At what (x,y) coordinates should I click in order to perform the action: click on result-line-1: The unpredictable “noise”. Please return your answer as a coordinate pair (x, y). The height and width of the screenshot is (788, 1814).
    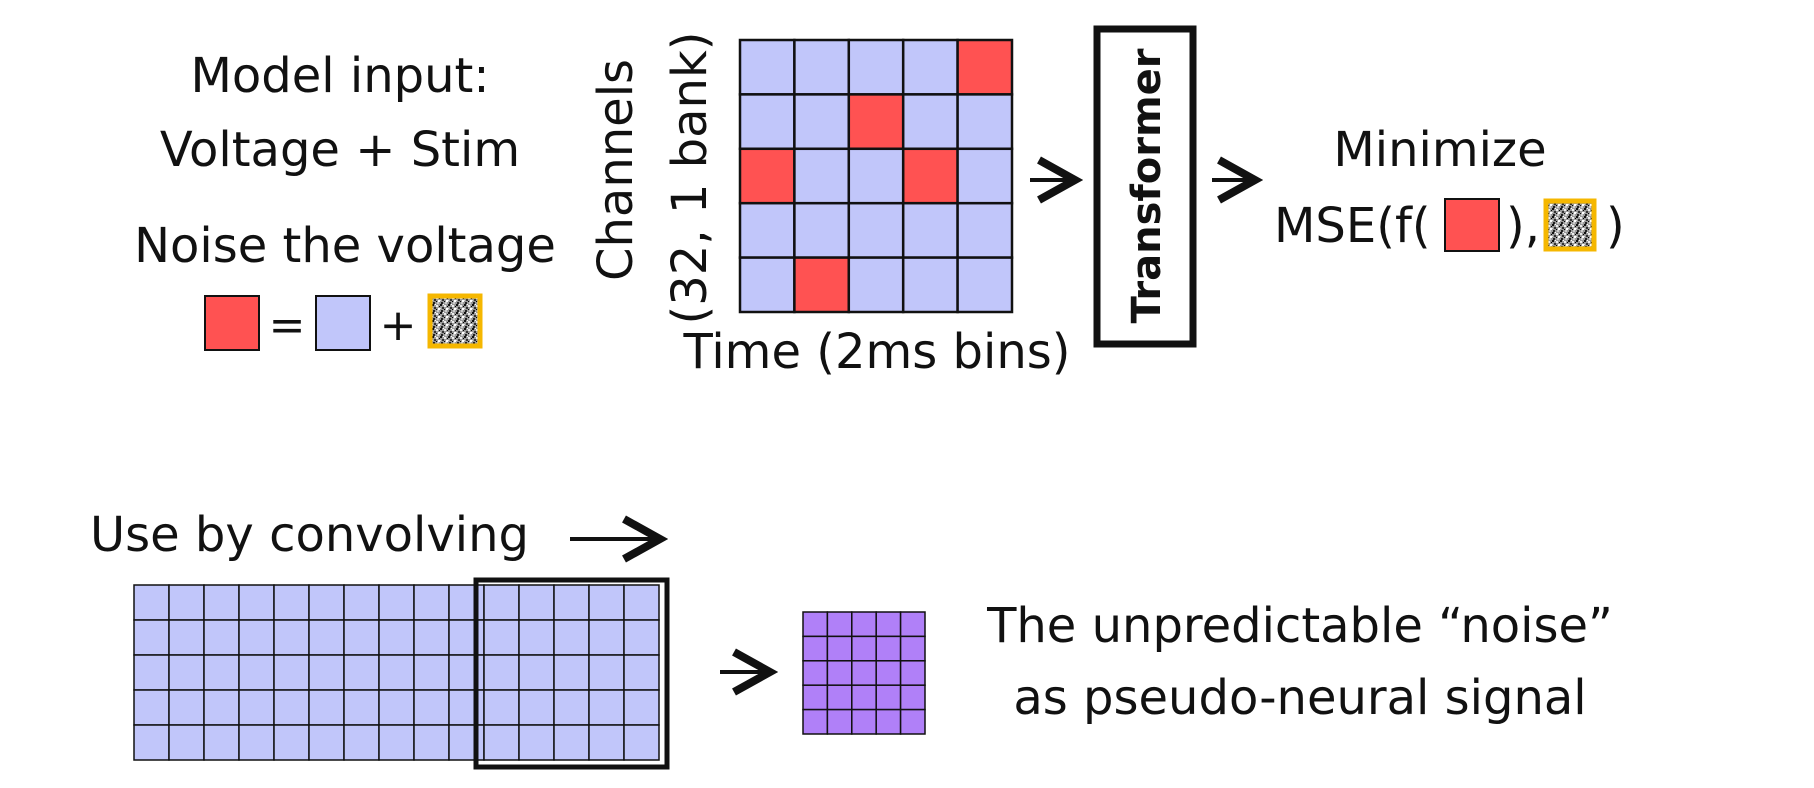
    Looking at the image, I should click on (1299, 626).